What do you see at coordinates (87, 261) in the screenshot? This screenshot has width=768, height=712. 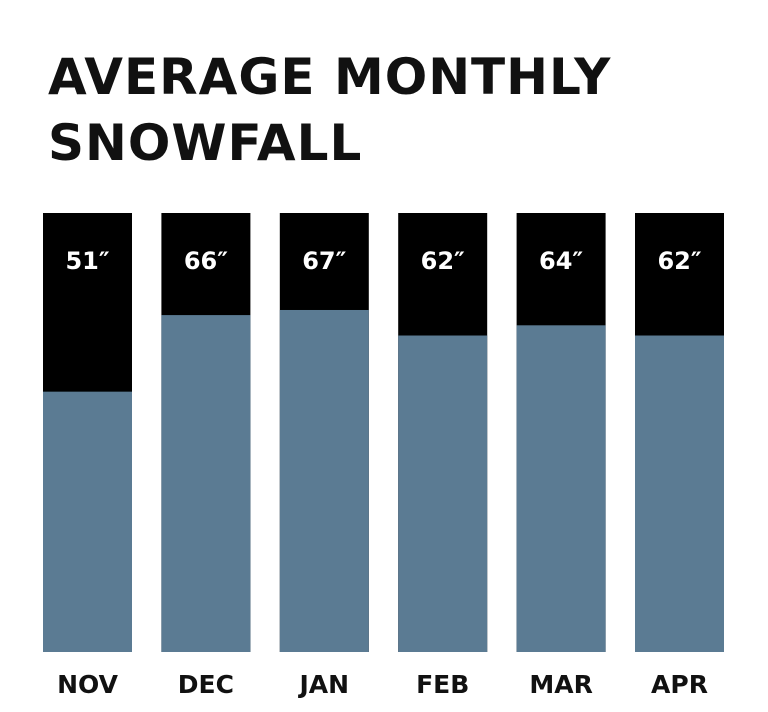 I see `value-label: 51″` at bounding box center [87, 261].